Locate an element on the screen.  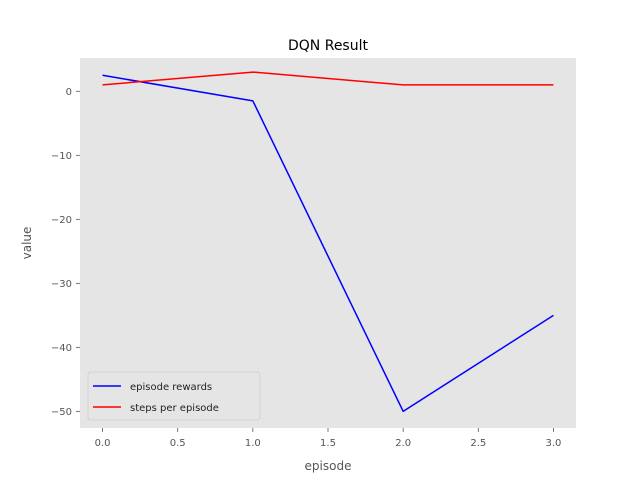
series-line-steps-per-episode is located at coordinates (328, 78).